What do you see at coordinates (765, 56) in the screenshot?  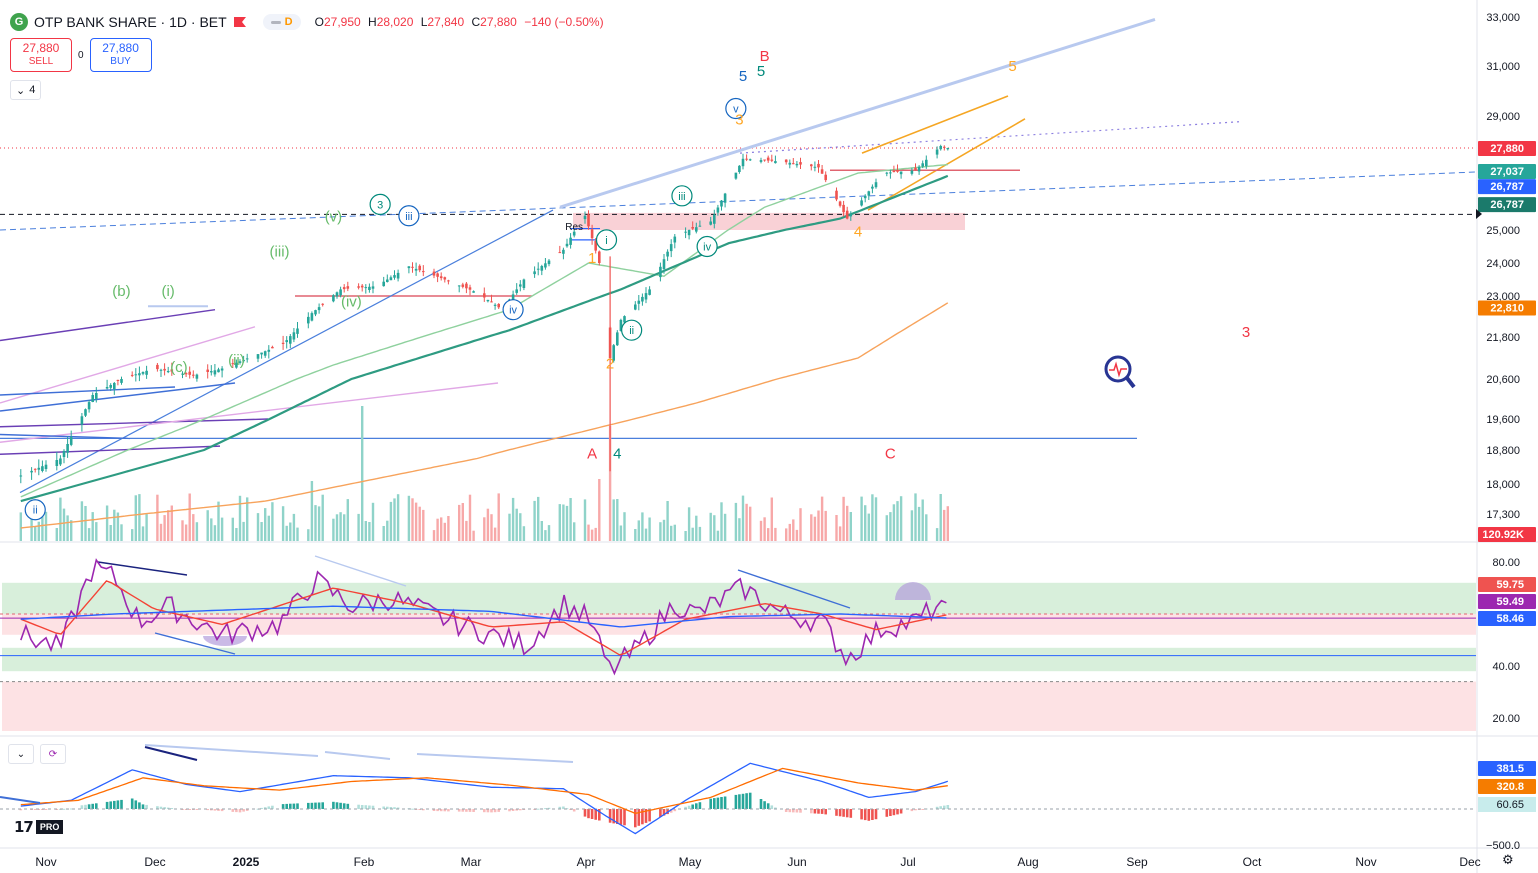 I see `wave-label: B` at bounding box center [765, 56].